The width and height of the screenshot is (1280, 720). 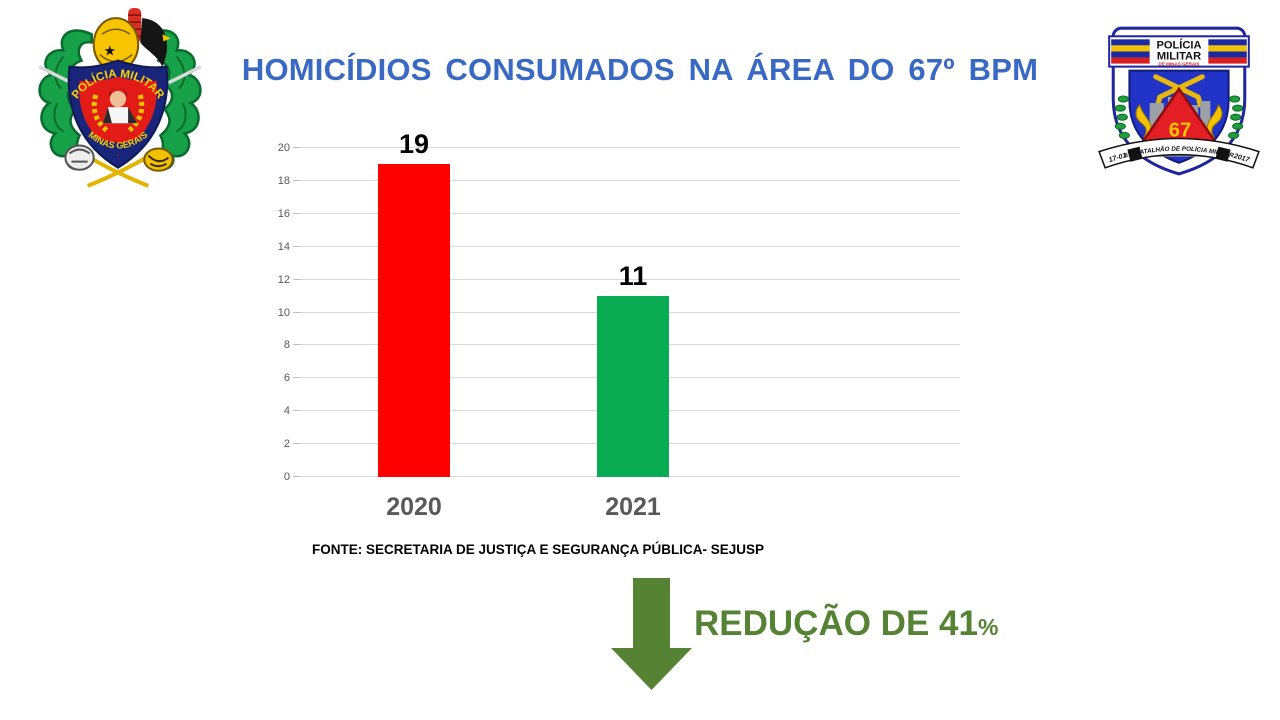 I want to click on y-axis-label: 10, so click(x=283, y=312).